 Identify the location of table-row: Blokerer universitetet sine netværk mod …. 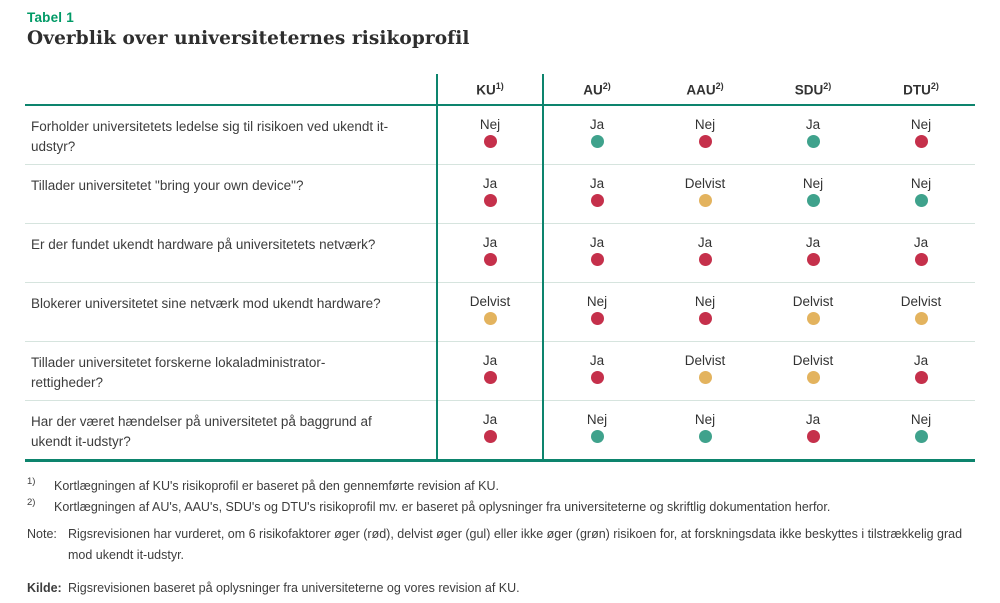
(500, 313).